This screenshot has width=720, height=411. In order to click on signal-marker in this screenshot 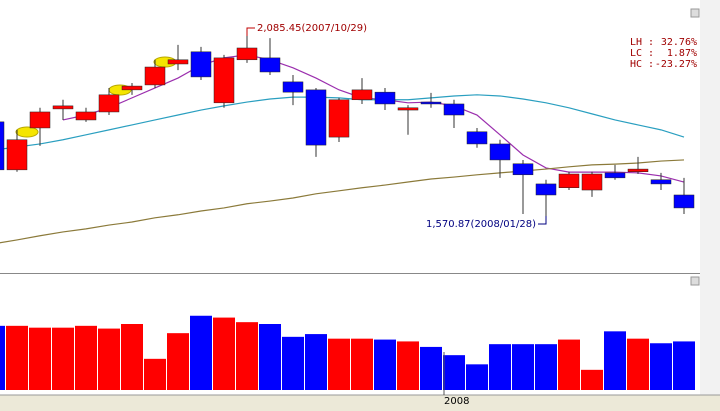, I will do `click(27, 132)`.